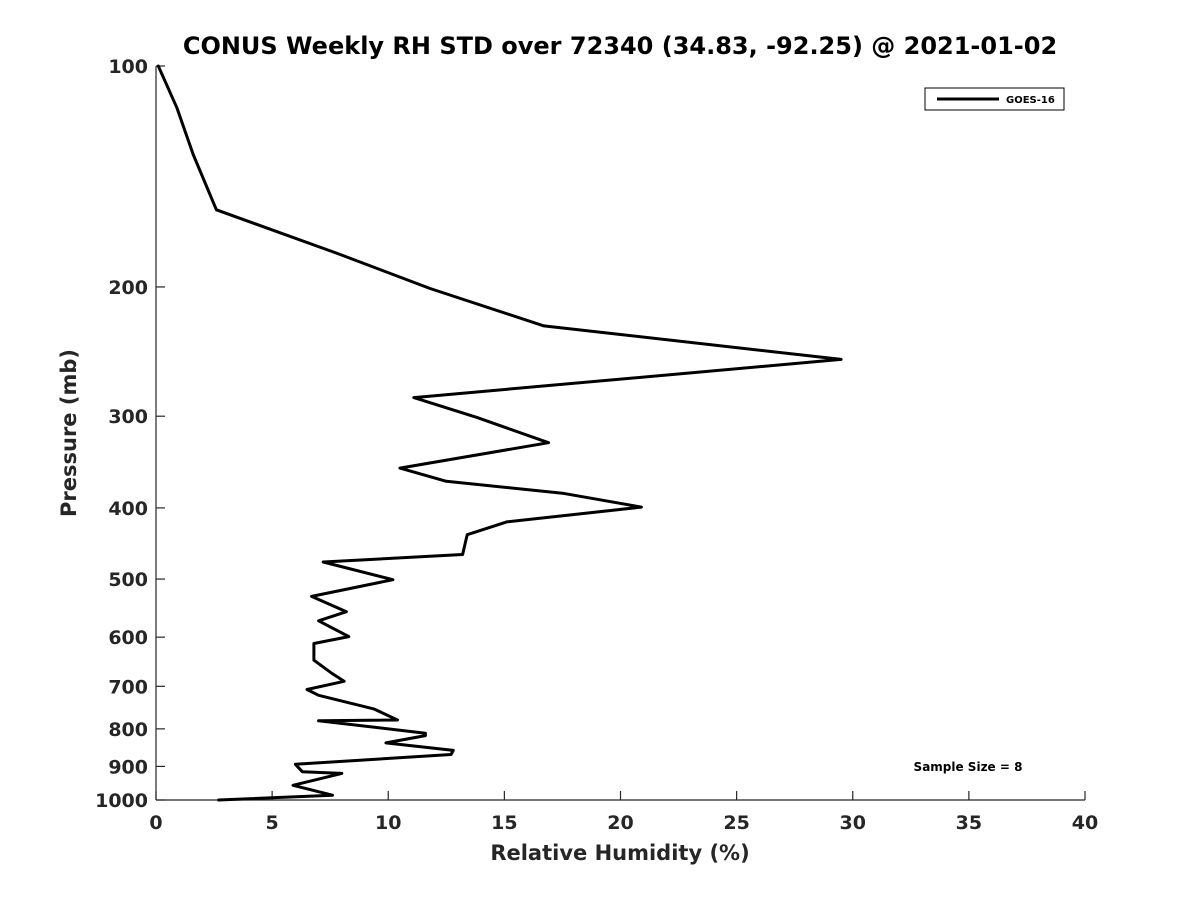  I want to click on x-tick-label: 35, so click(969, 823).